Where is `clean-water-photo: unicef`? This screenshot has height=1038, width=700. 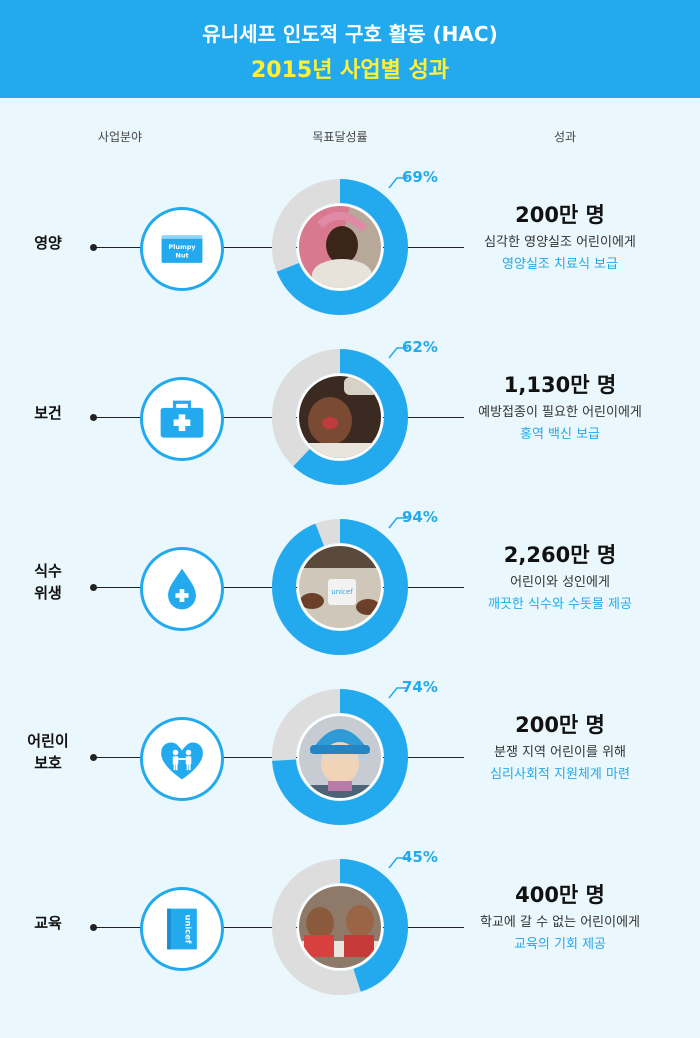
clean-water-photo: unicef is located at coordinates (340, 587).